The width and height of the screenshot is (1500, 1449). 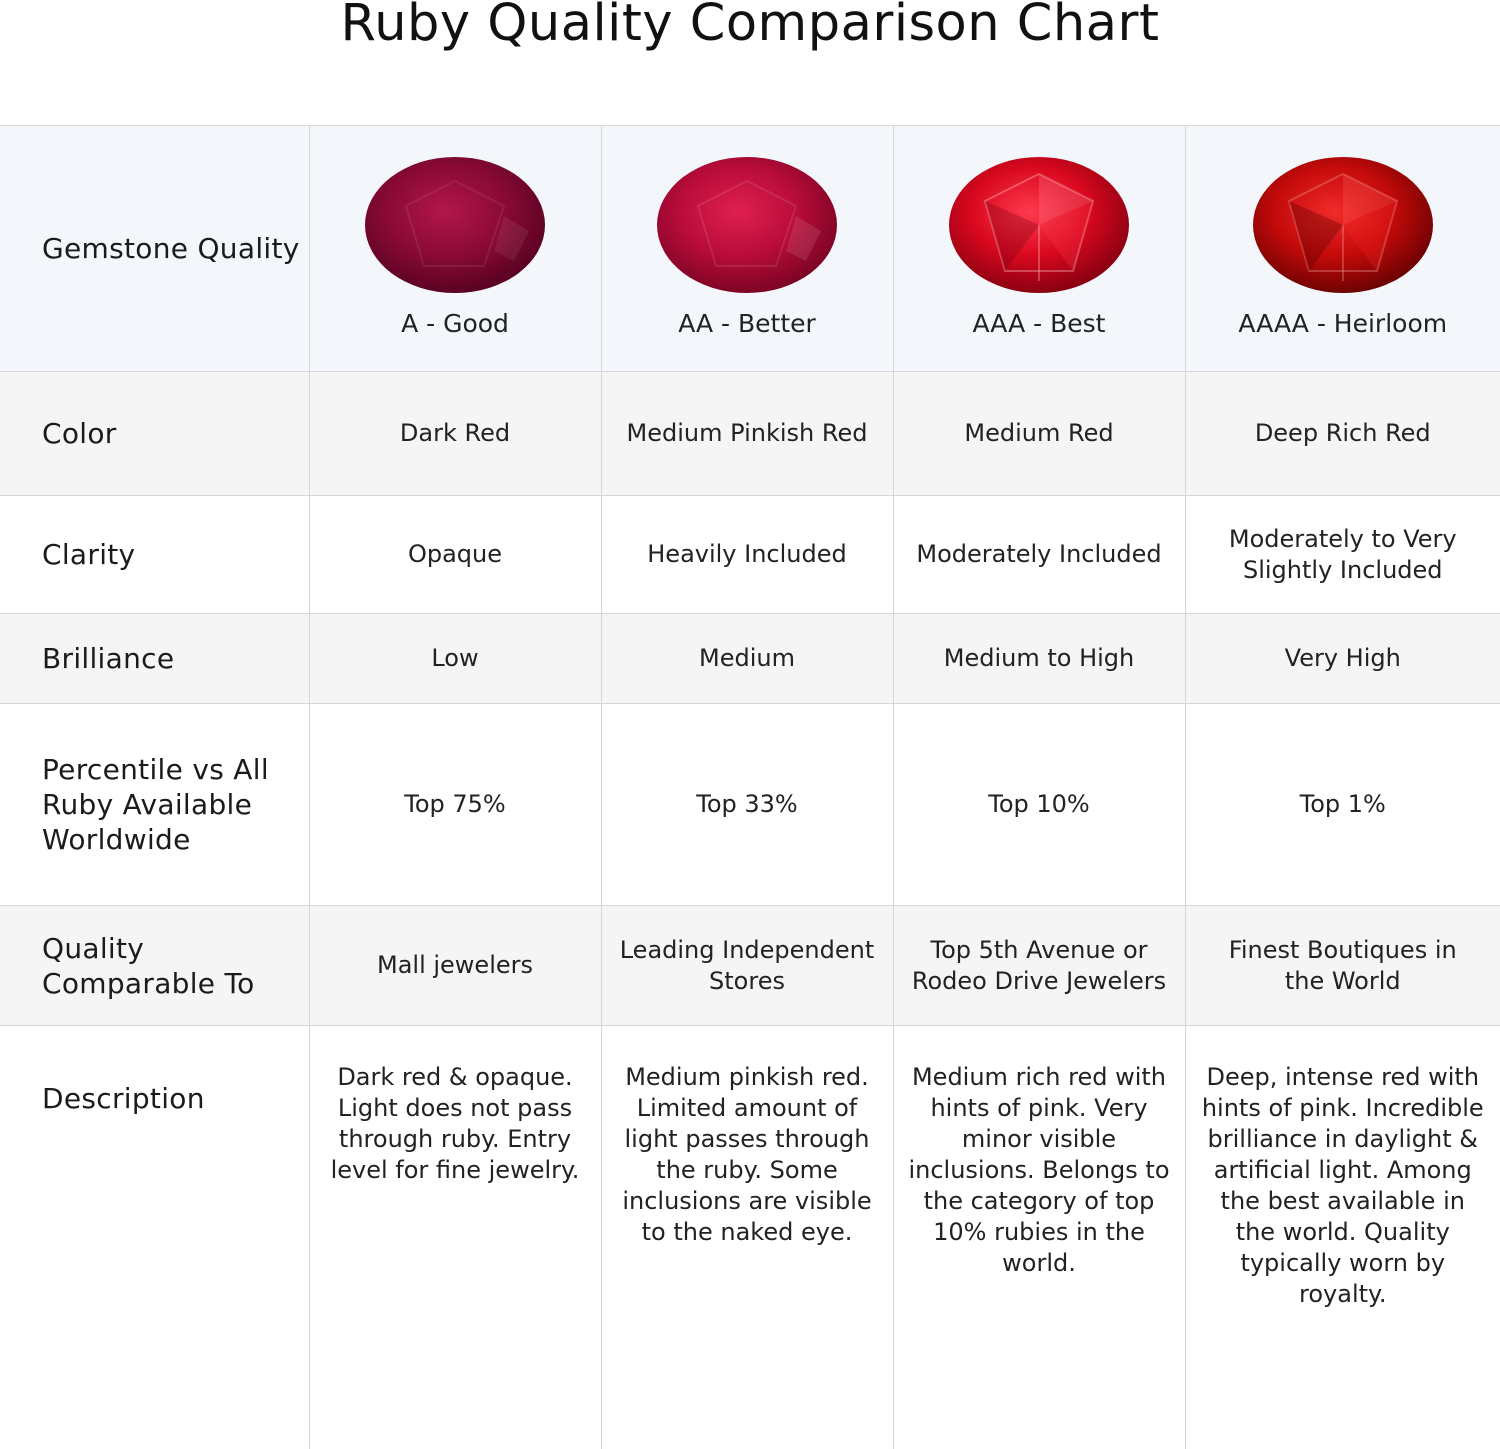 I want to click on page-title: Ruby Quality Comparison Chart, so click(x=750, y=26).